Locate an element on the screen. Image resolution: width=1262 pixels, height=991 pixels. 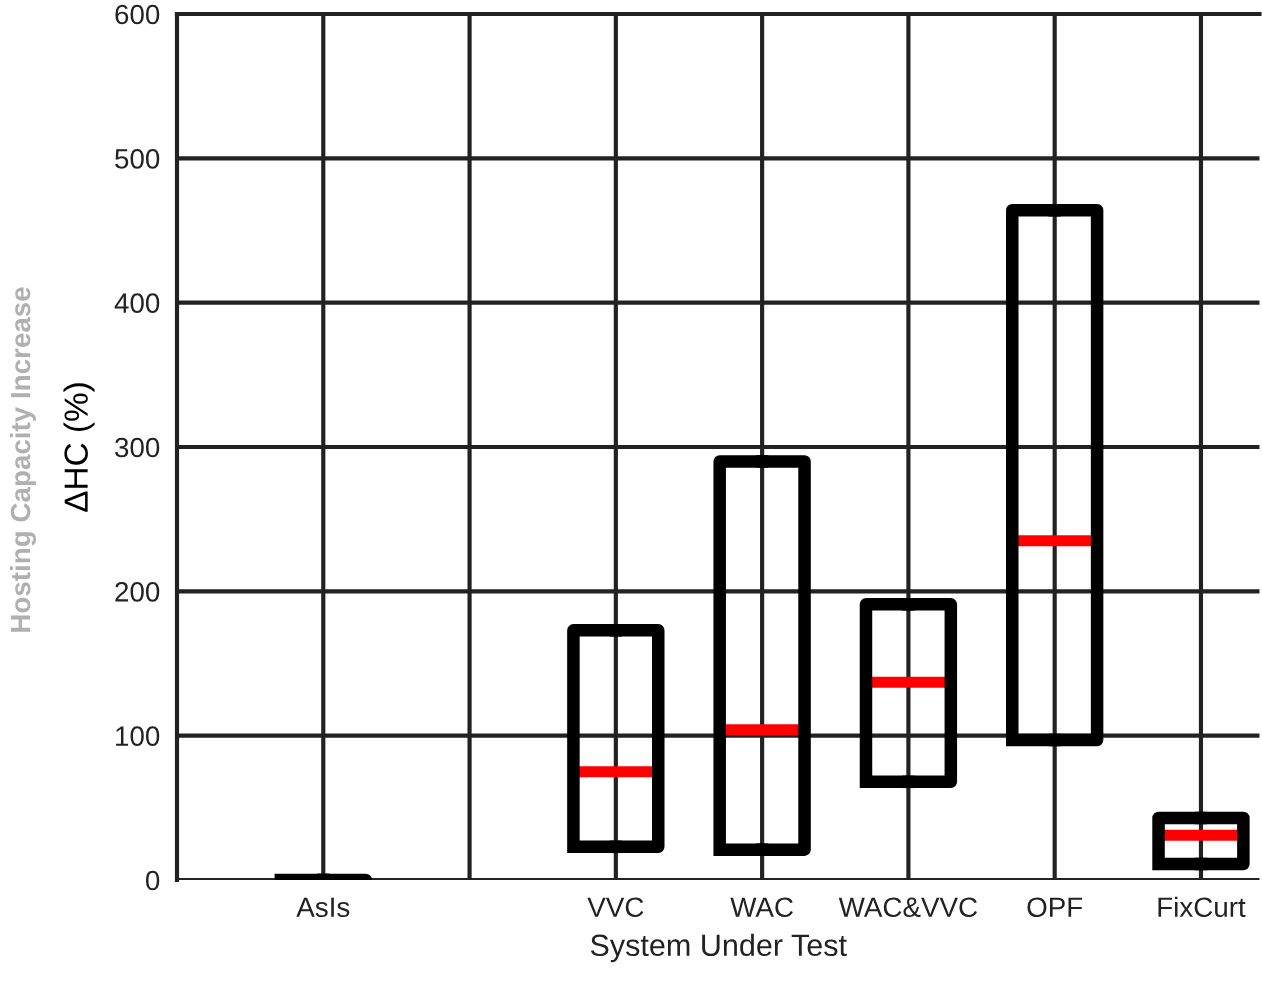
x-tick-label: OPF is located at coordinates (1055, 907).